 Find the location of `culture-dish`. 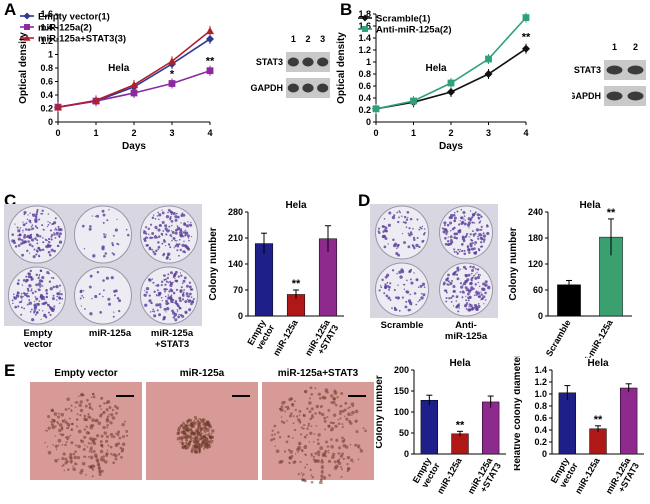

culture-dish is located at coordinates (169, 234).